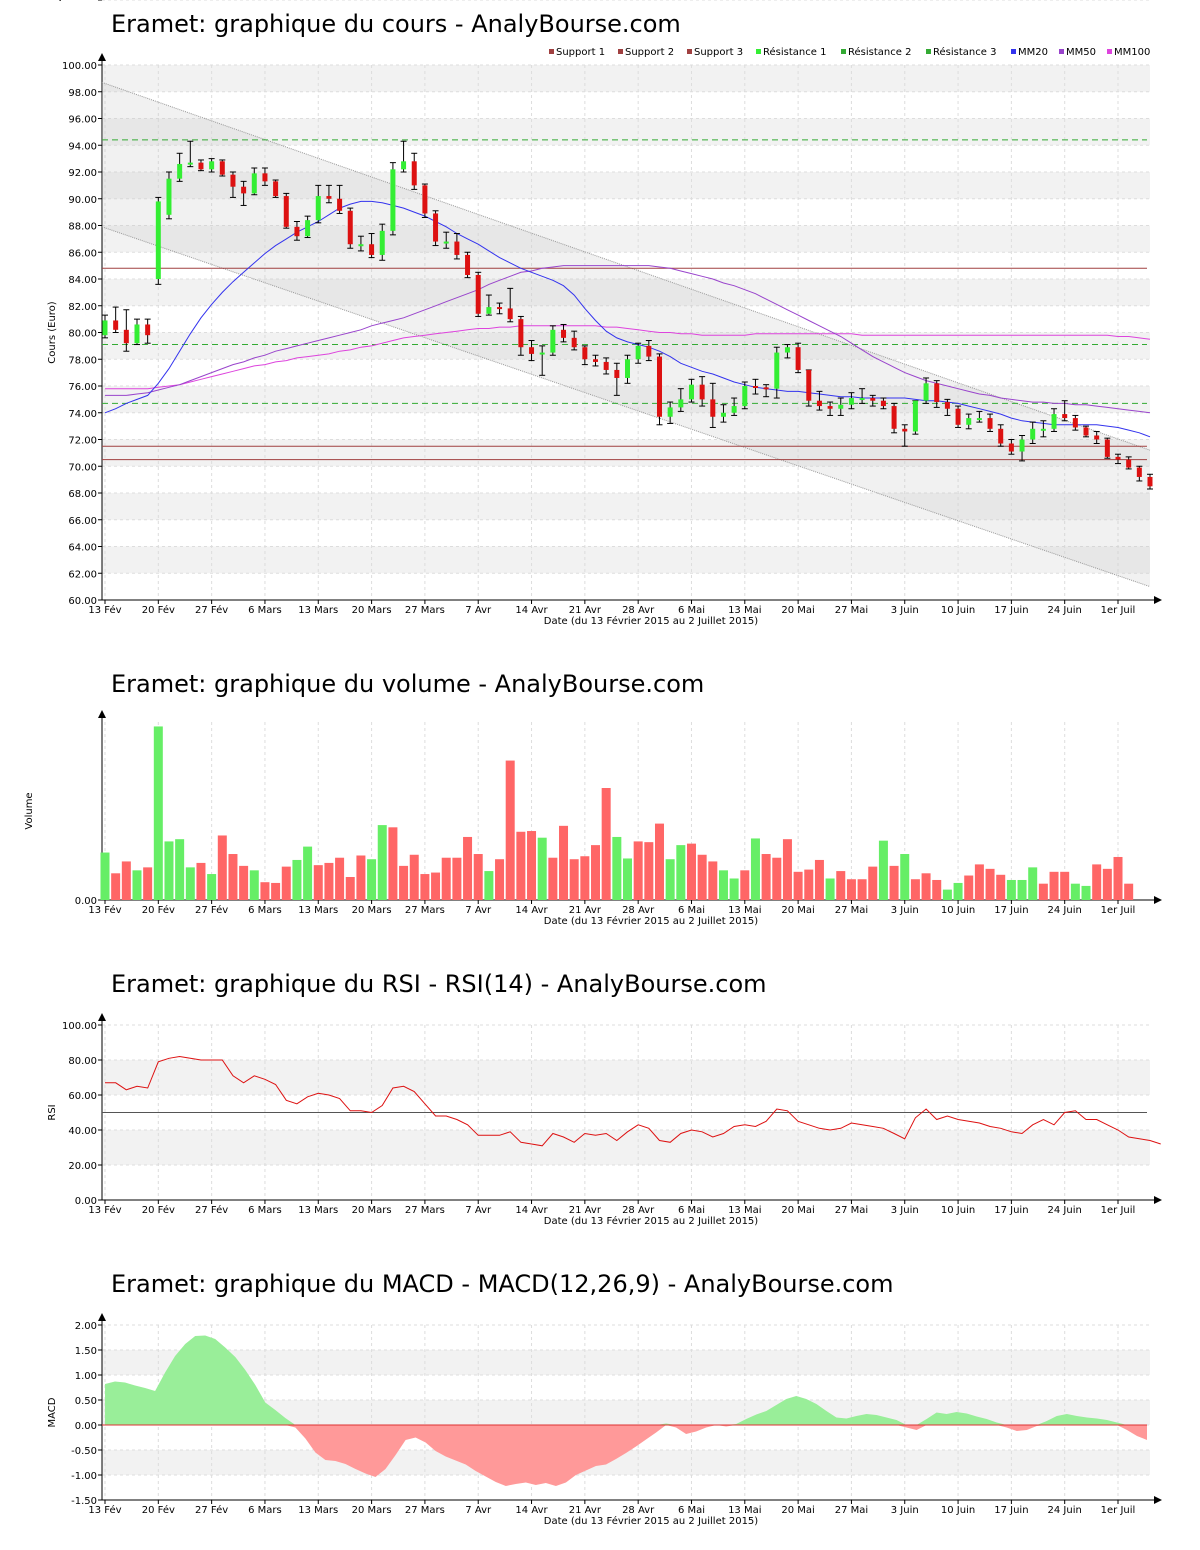 The width and height of the screenshot is (1200, 1550). I want to click on rsi-xtick-label: 1er Juil, so click(1118, 1210).